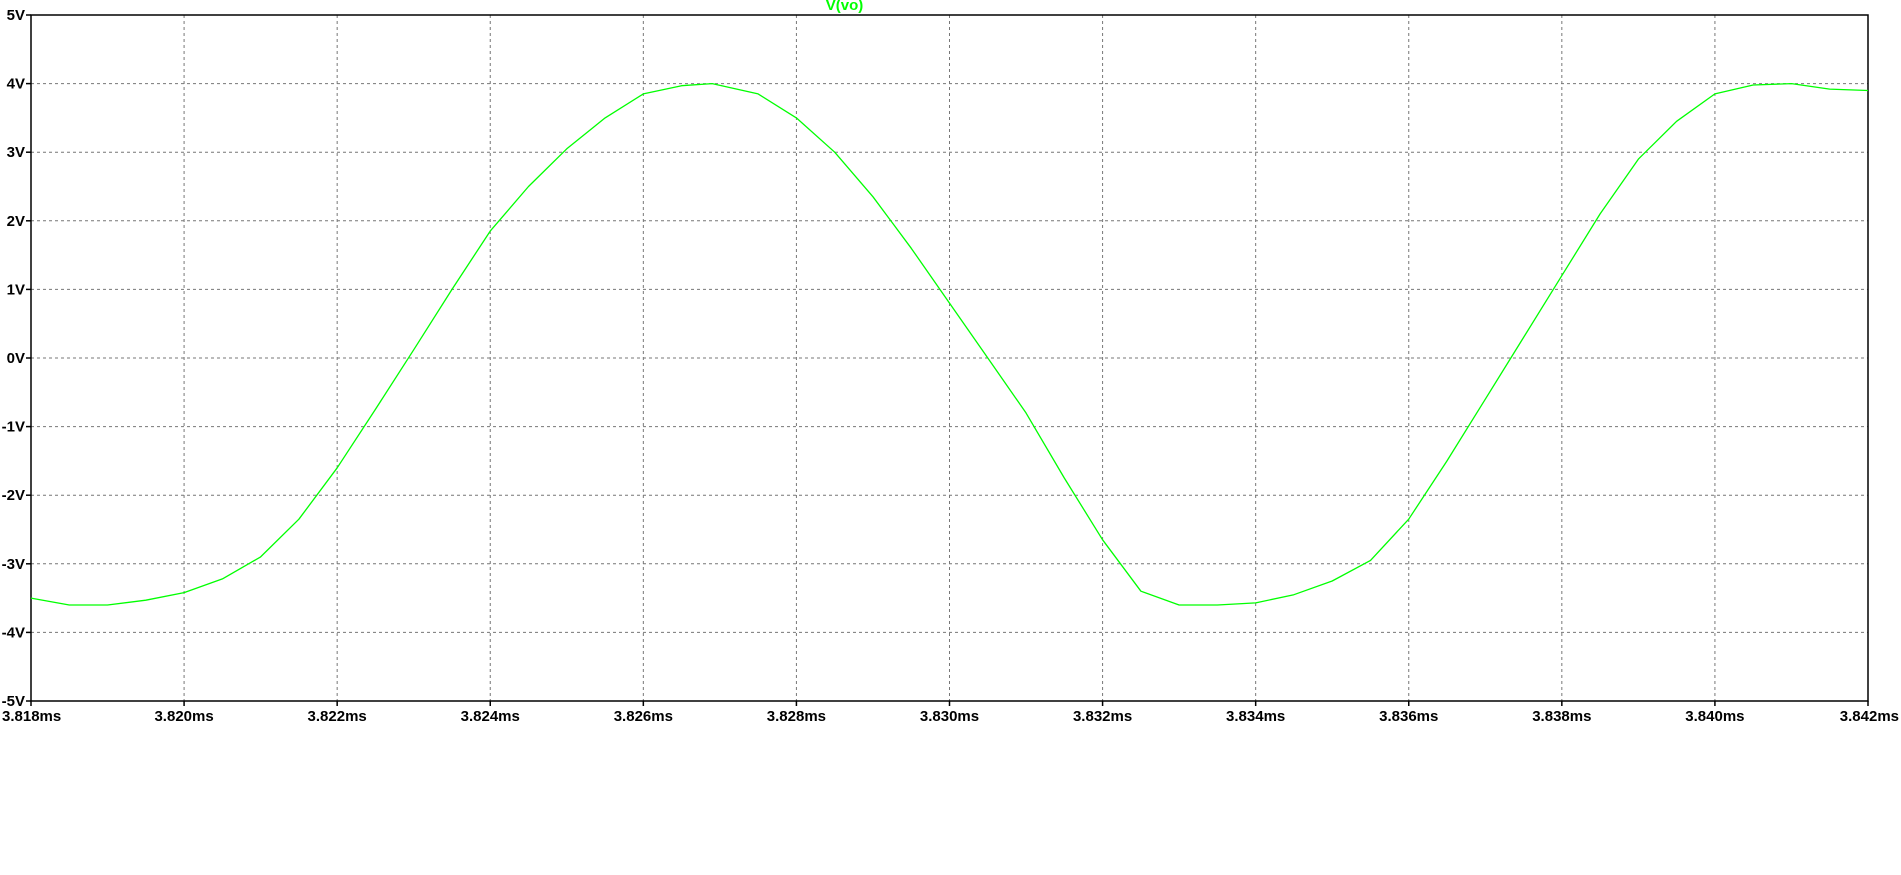 The image size is (1901, 875). What do you see at coordinates (1102, 716) in the screenshot?
I see `x-tick-label: 3.832ms` at bounding box center [1102, 716].